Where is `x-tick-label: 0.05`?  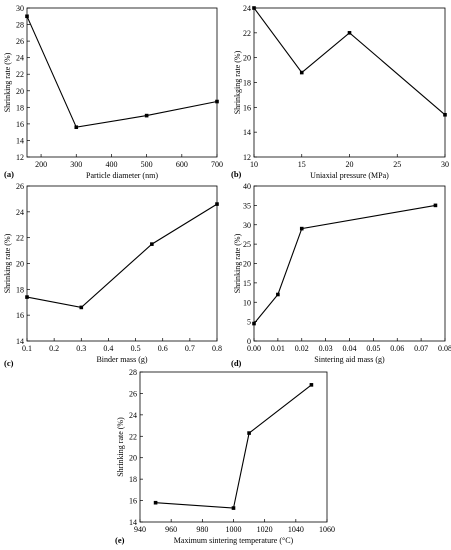 x-tick-label: 0.05 is located at coordinates (373, 348).